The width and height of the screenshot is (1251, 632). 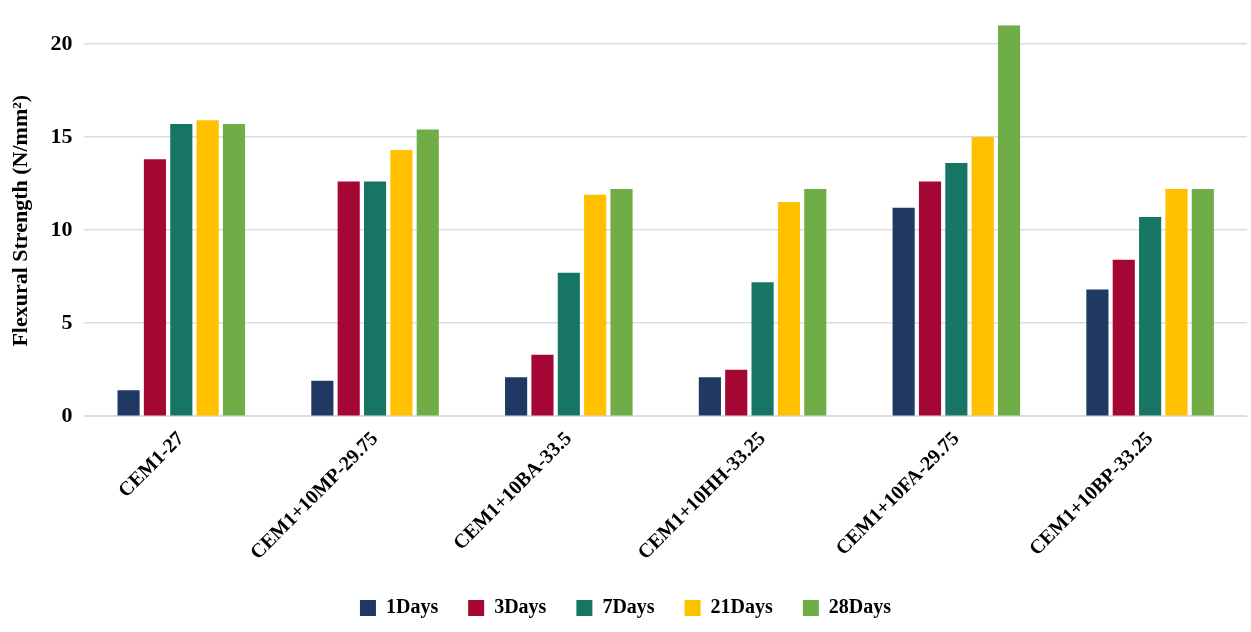 I want to click on y-tick-label: 15, so click(x=61, y=135).